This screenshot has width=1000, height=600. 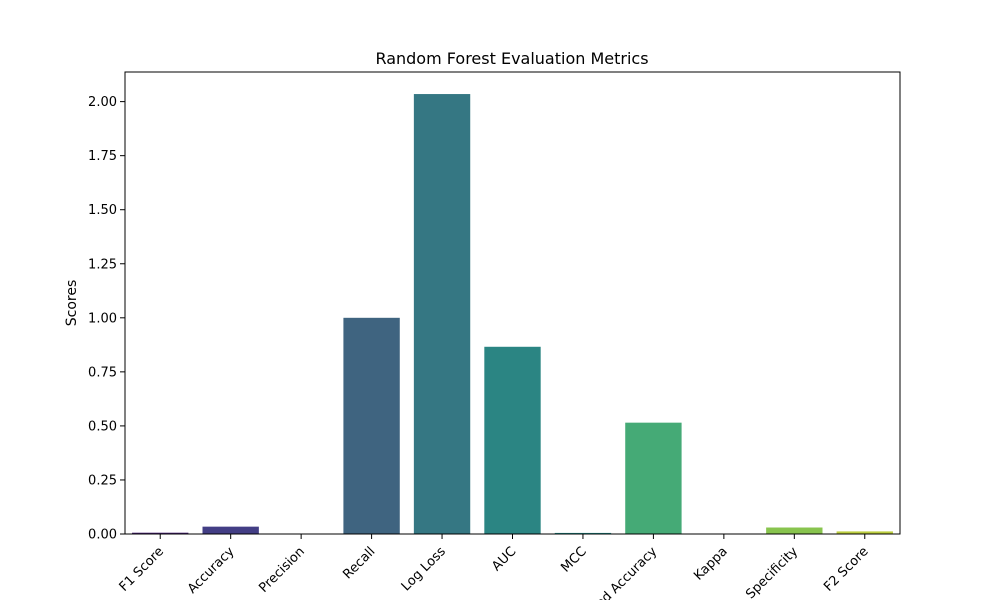 What do you see at coordinates (794, 530) in the screenshot?
I see `bar-specificity` at bounding box center [794, 530].